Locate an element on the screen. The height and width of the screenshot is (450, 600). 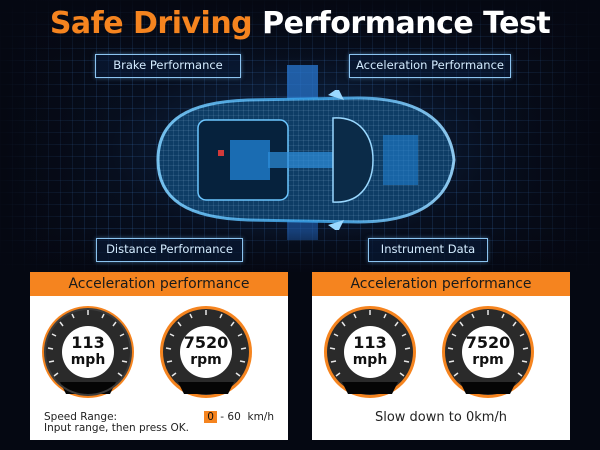
distance-performance-label: Distance Performance is located at coordinates (169, 250).